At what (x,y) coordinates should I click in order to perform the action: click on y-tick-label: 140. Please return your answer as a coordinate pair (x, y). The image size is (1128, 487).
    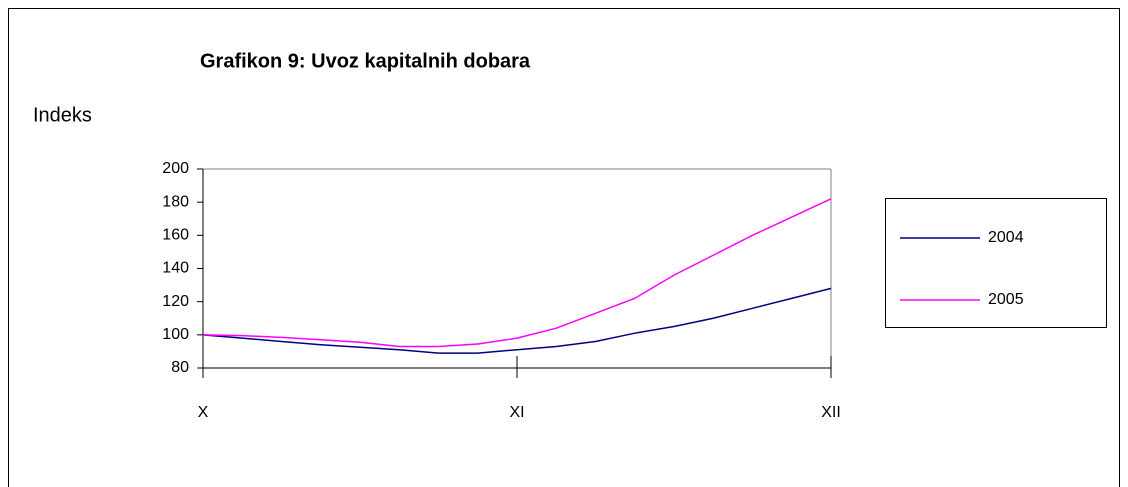
    Looking at the image, I should click on (175, 268).